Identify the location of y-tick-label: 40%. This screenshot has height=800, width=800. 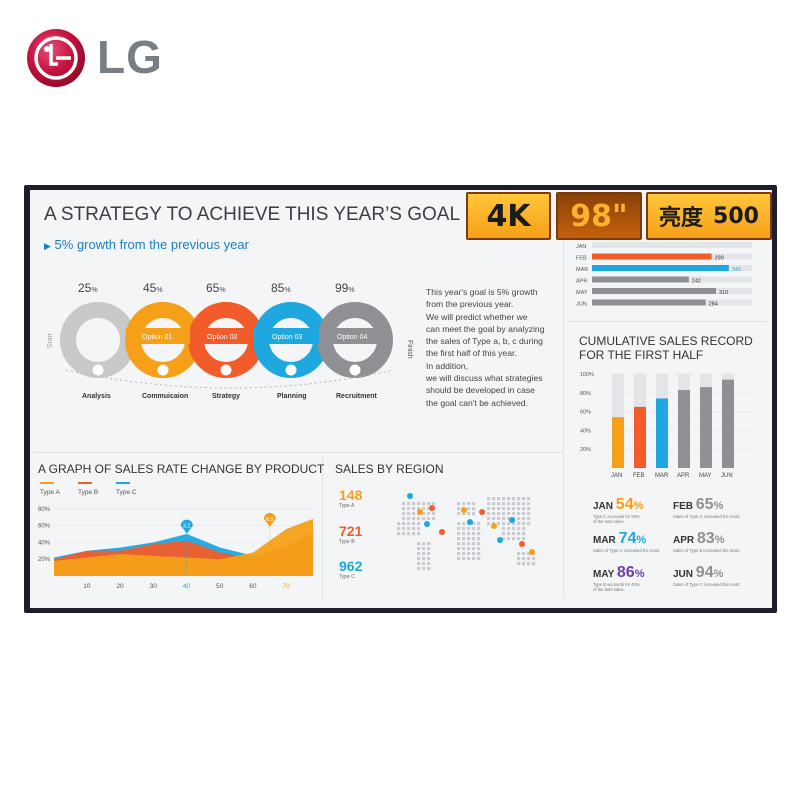
(585, 431).